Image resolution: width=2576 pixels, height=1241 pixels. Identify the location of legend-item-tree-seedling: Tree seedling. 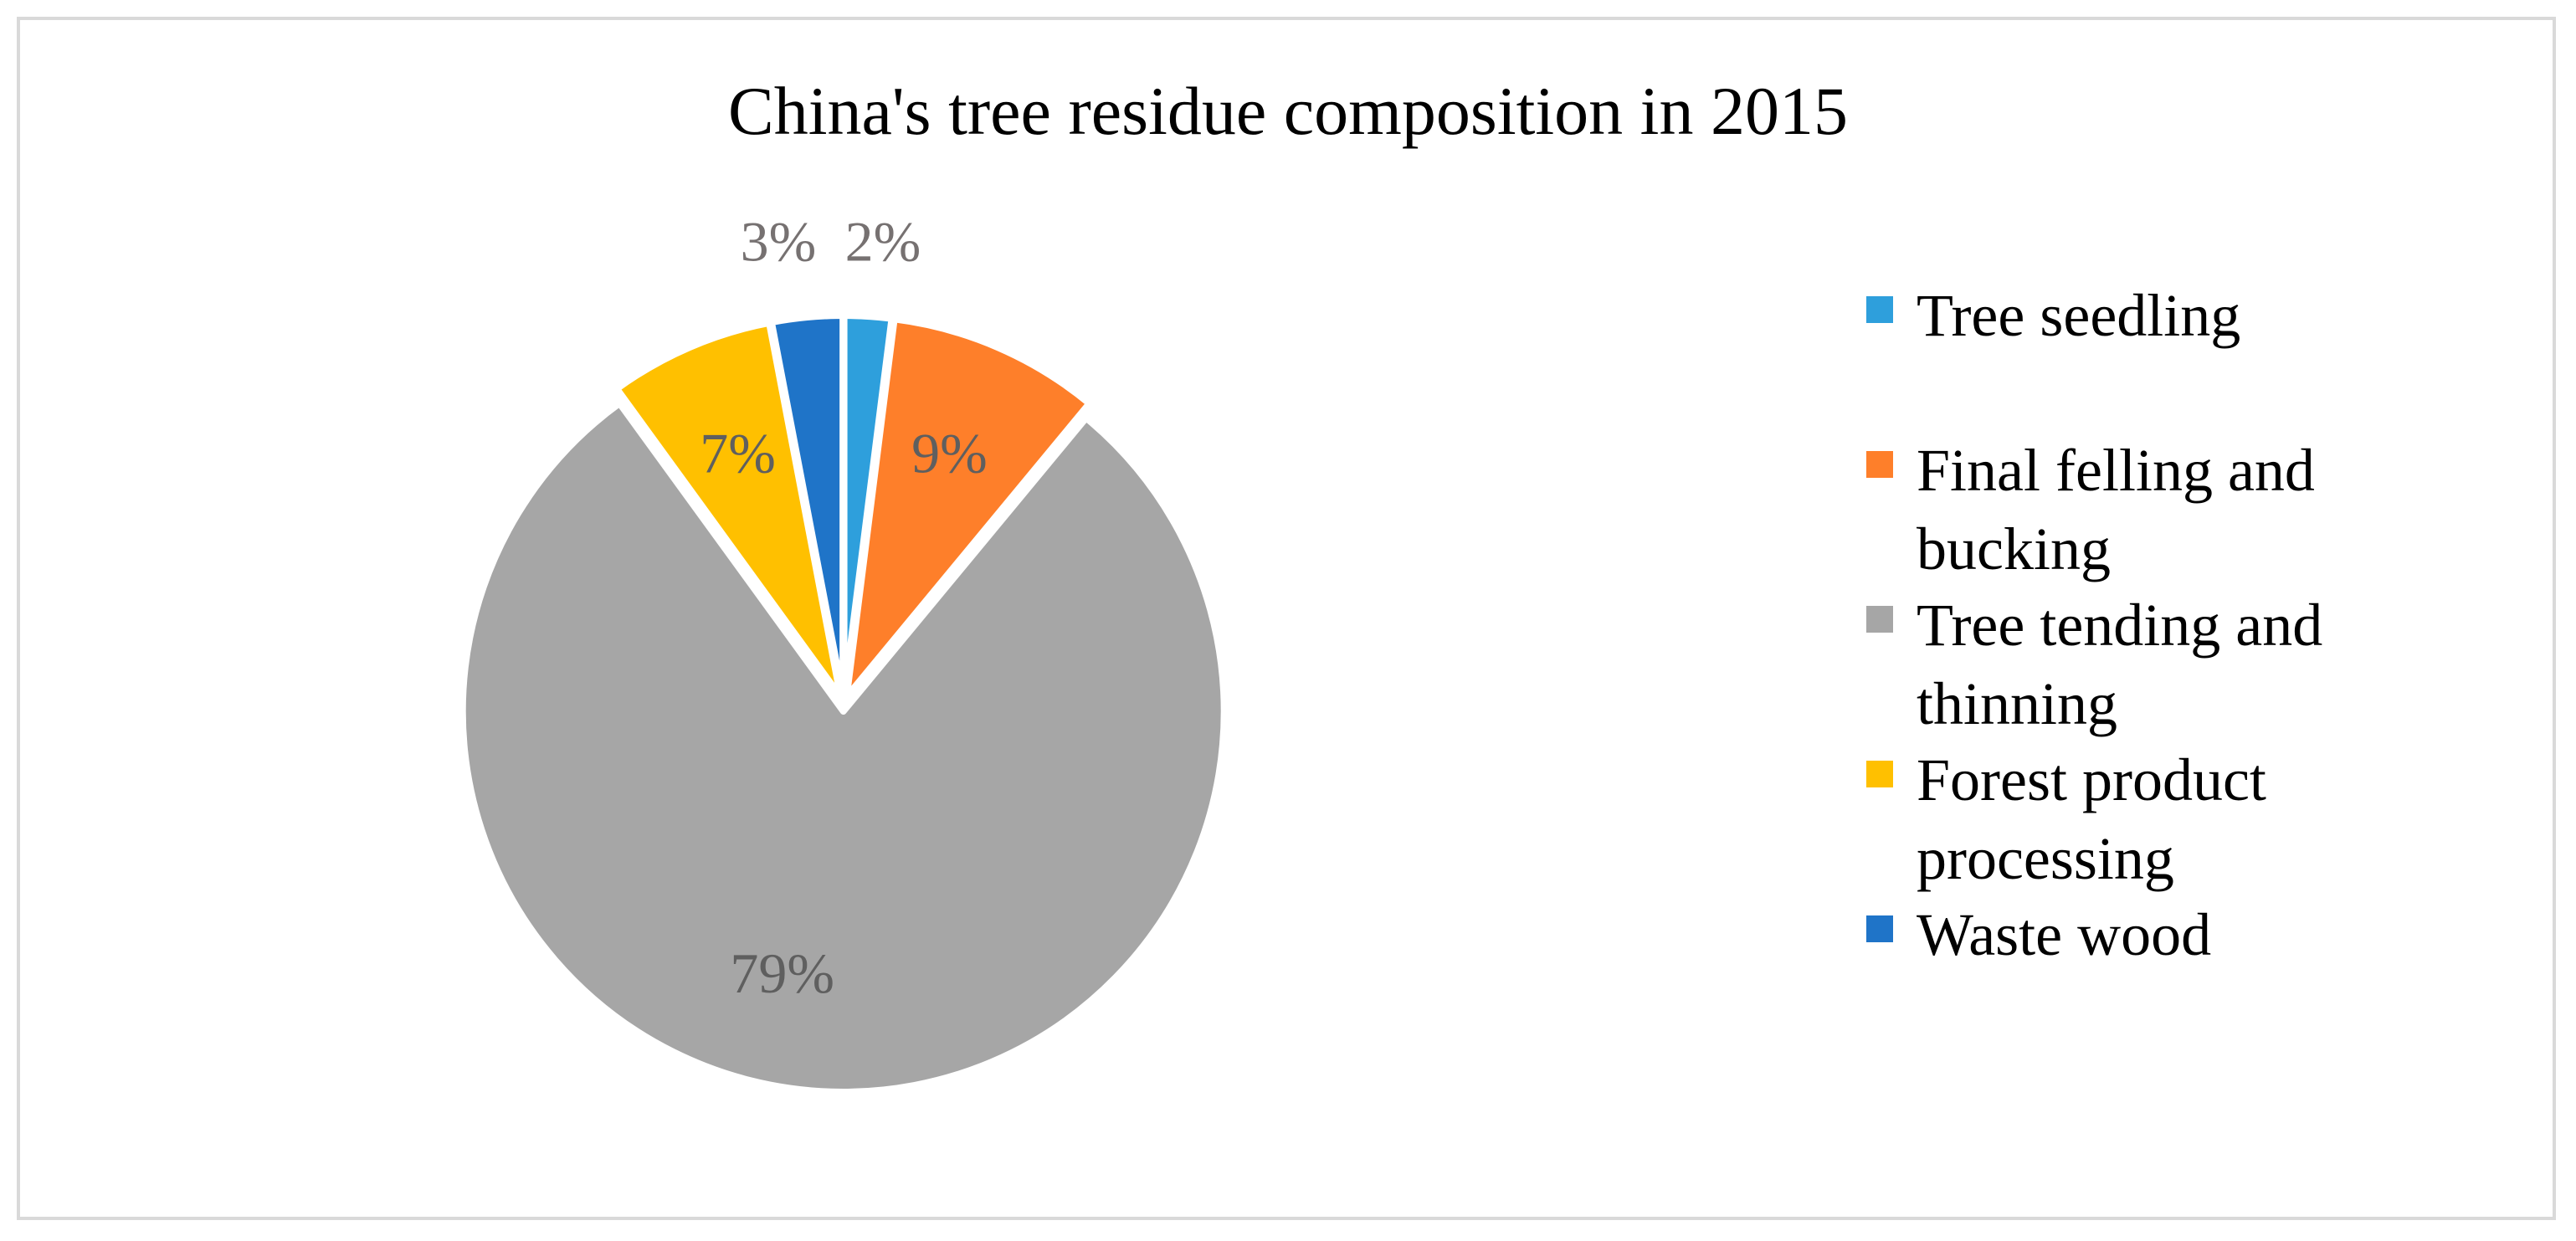
(2150, 315).